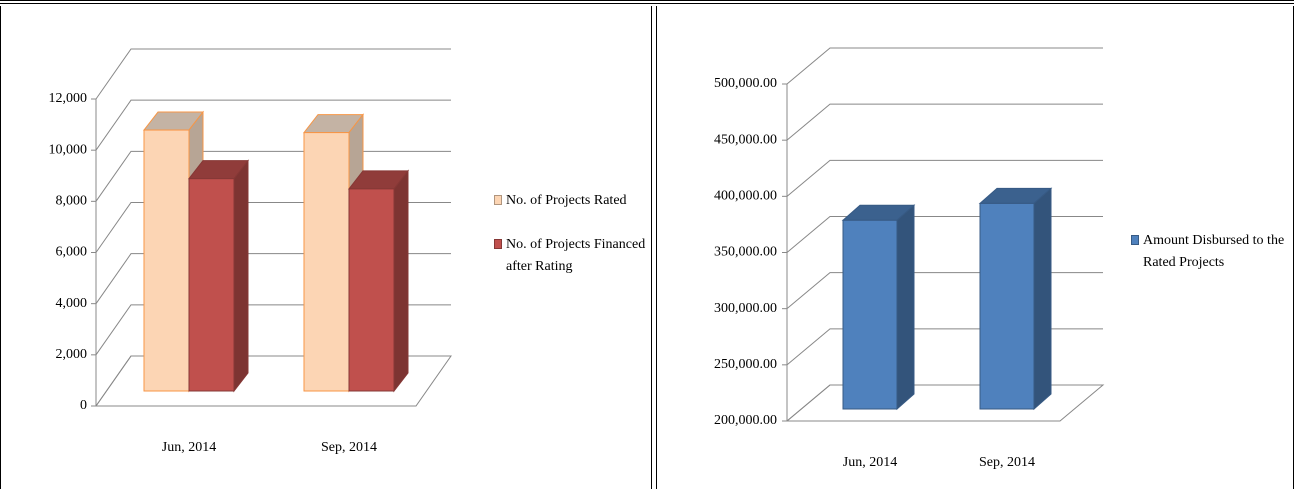  I want to click on y-tick-label: 350,000.00, so click(745, 252).